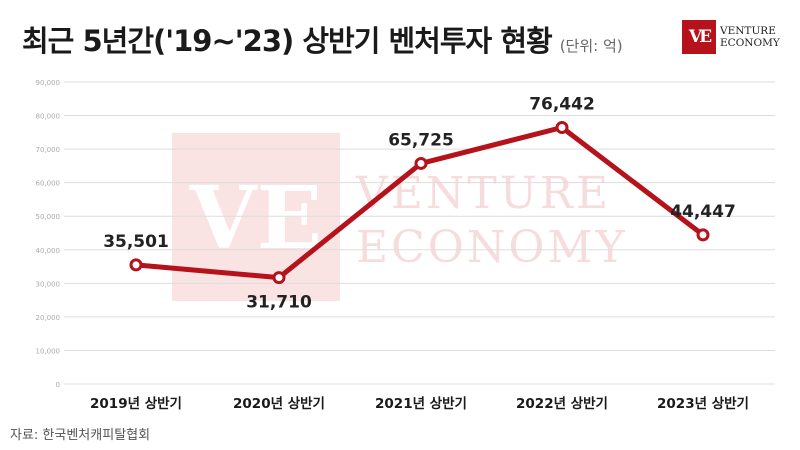  What do you see at coordinates (48, 150) in the screenshot?
I see `y-tick-label: 70,000` at bounding box center [48, 150].